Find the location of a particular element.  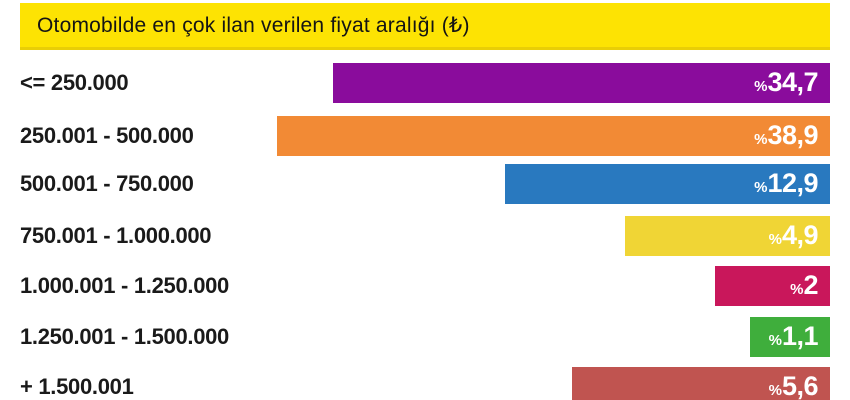

chart-row: 500.001 - 750.000 %12,9 is located at coordinates (415, 184).